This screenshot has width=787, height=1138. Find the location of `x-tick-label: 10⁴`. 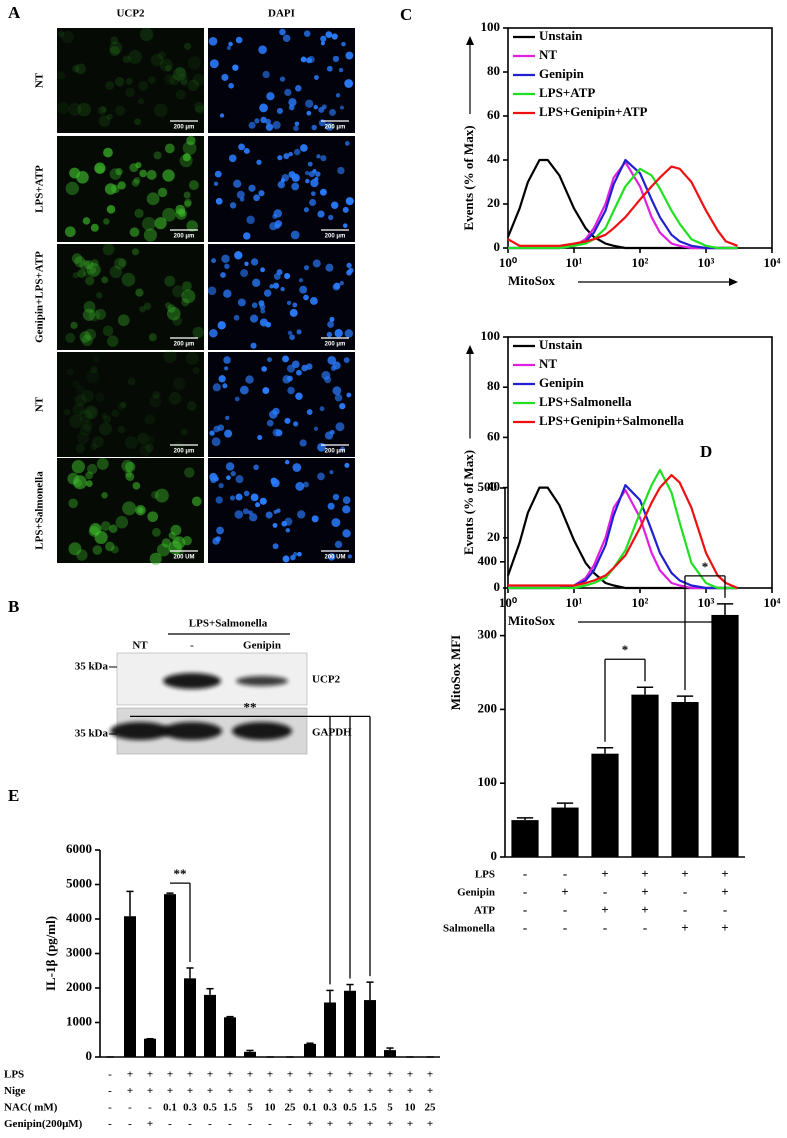

x-tick-label: 10⁴ is located at coordinates (772, 602).